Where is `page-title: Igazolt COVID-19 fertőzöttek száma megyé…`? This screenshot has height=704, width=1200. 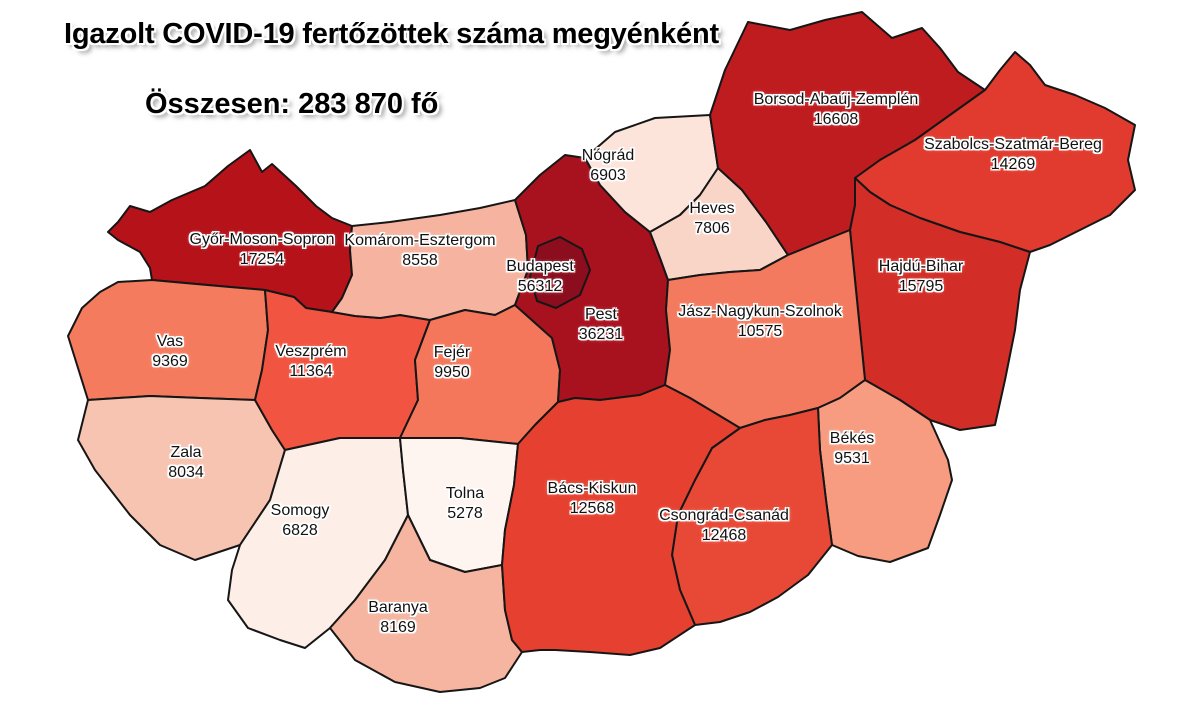 page-title: Igazolt COVID-19 fertőzöttek száma megyé… is located at coordinates (391, 34).